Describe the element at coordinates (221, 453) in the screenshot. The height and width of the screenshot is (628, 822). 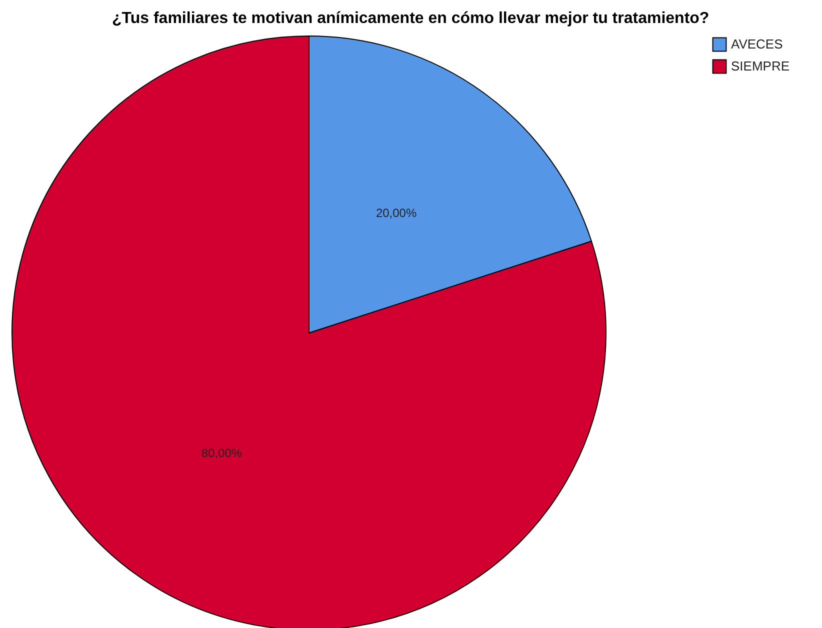
I see `data-label: 80,00%` at that location.